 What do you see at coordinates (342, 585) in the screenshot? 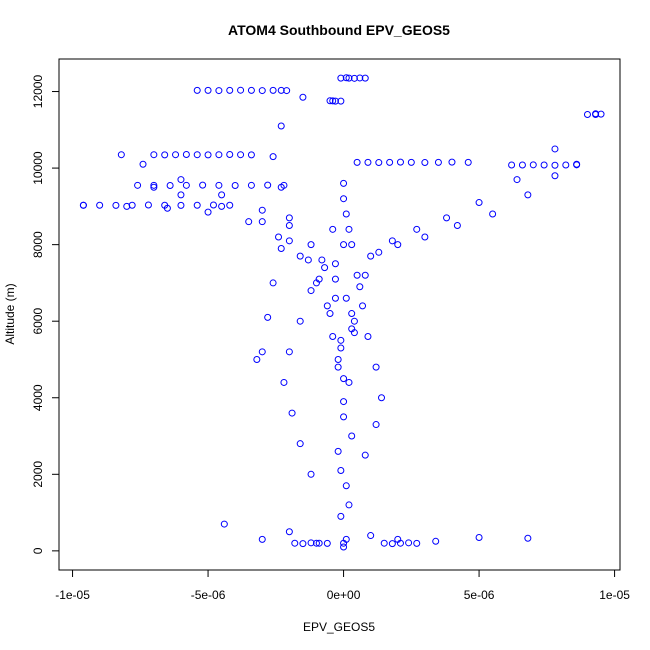
I see `x-axis: -1e-05 -5e-06 0e+00 5e-06 1e-05` at bounding box center [342, 585].